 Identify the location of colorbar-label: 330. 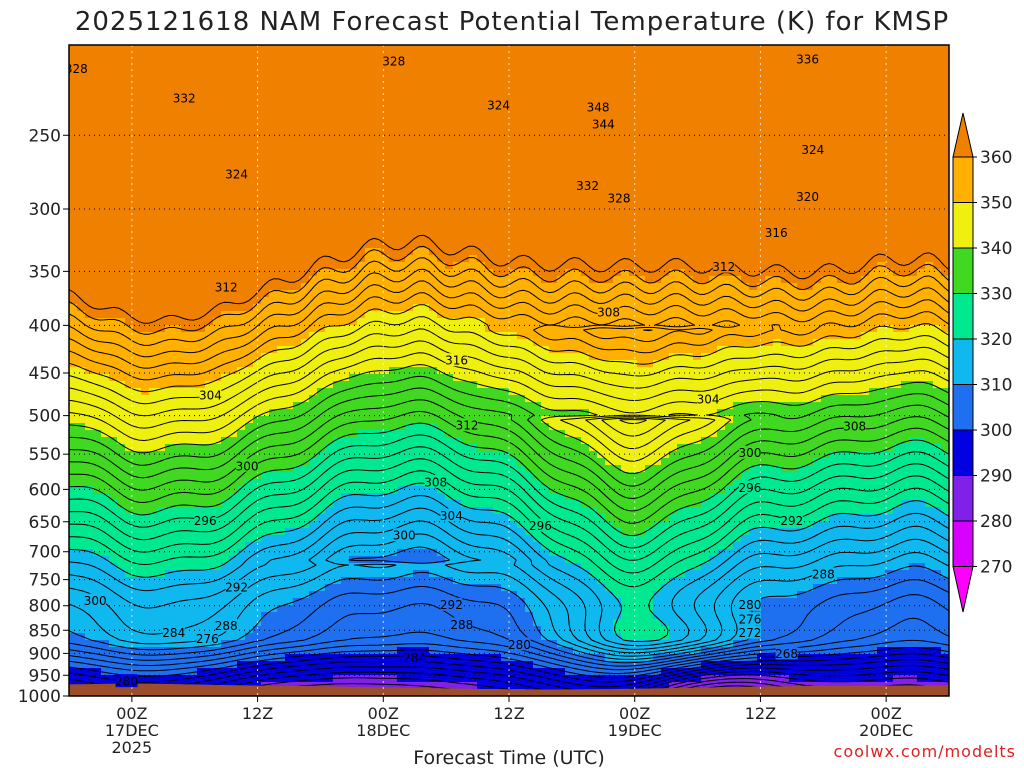
(996, 295).